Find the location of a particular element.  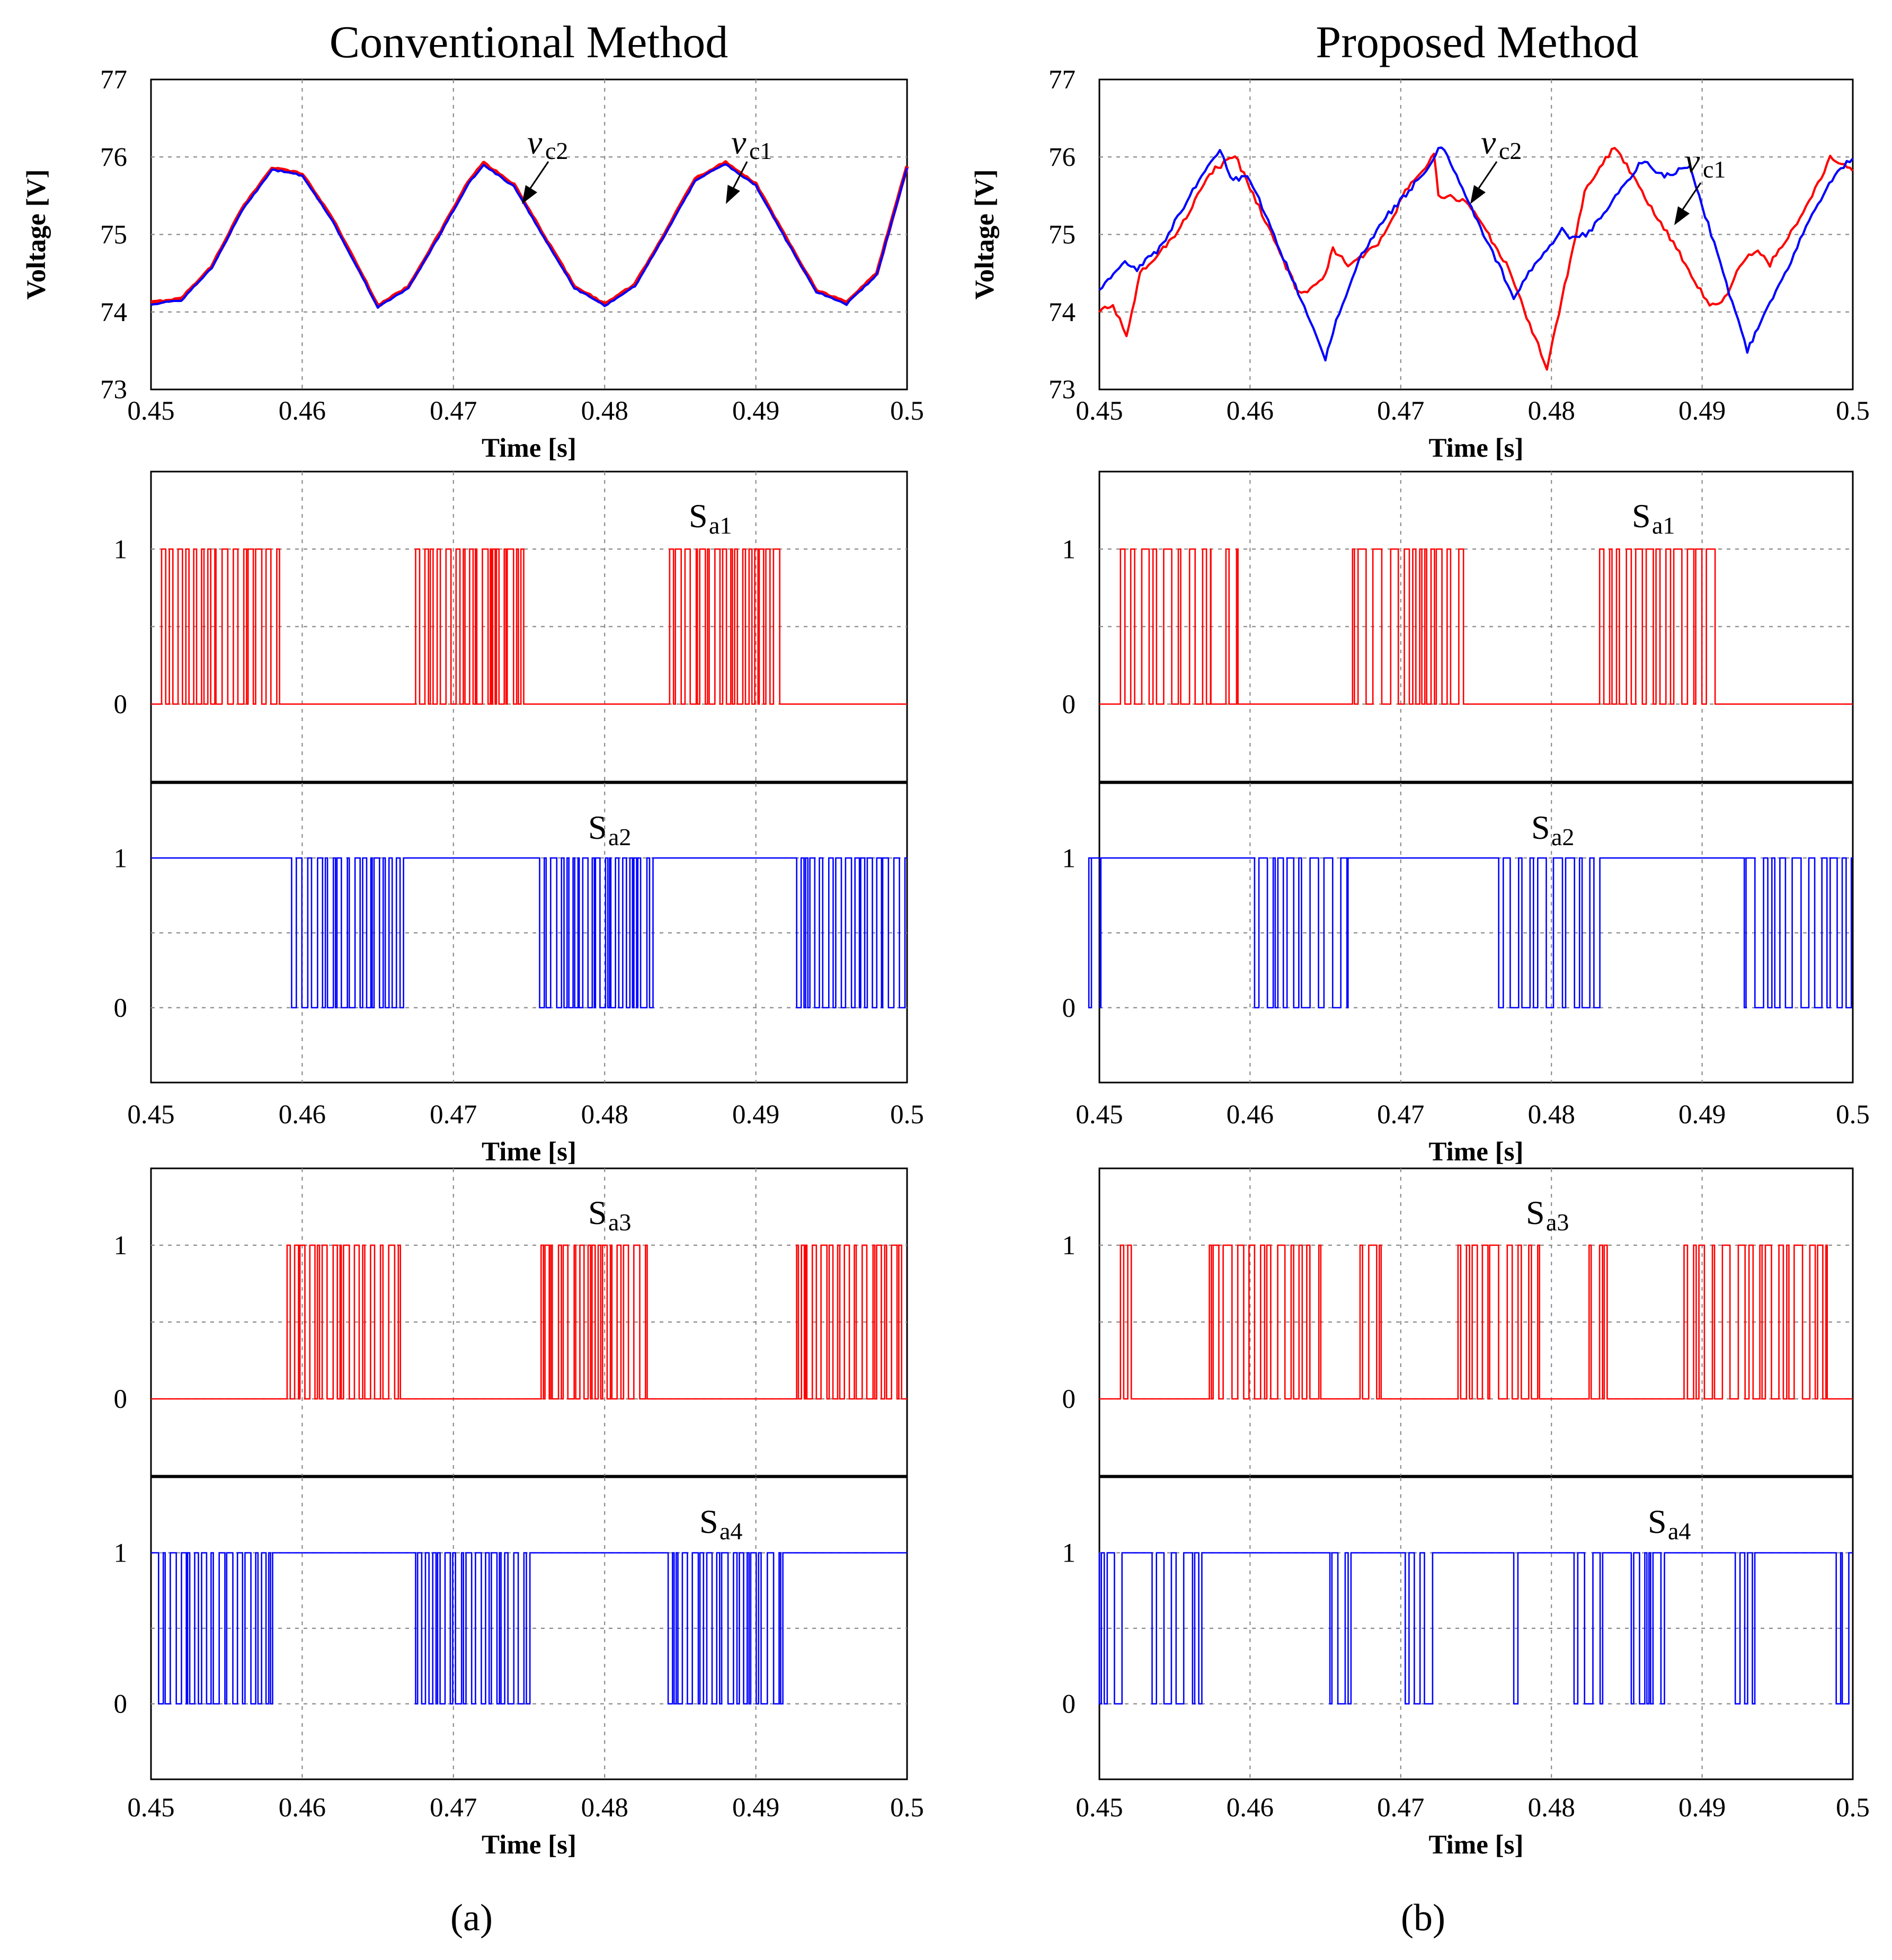

annotation-vc2: v c2 is located at coordinates (545, 164).